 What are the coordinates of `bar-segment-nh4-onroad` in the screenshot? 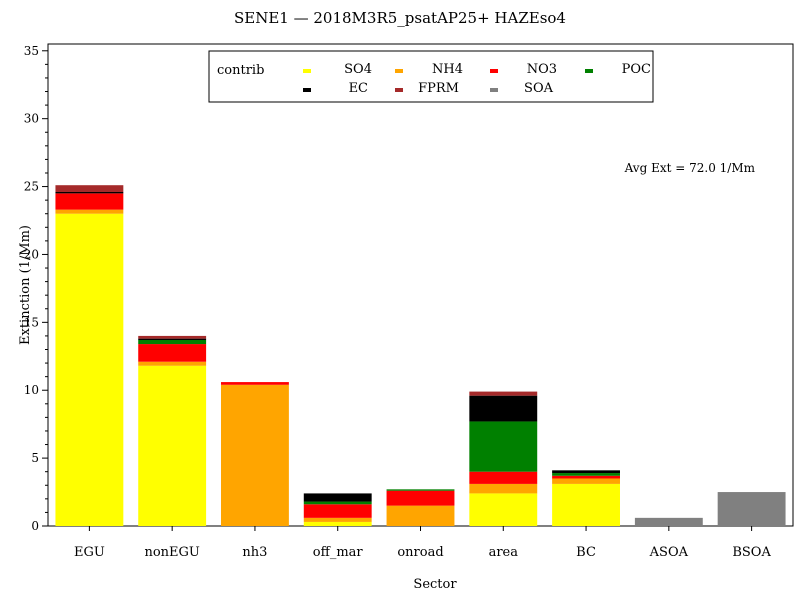 It's located at (420, 515).